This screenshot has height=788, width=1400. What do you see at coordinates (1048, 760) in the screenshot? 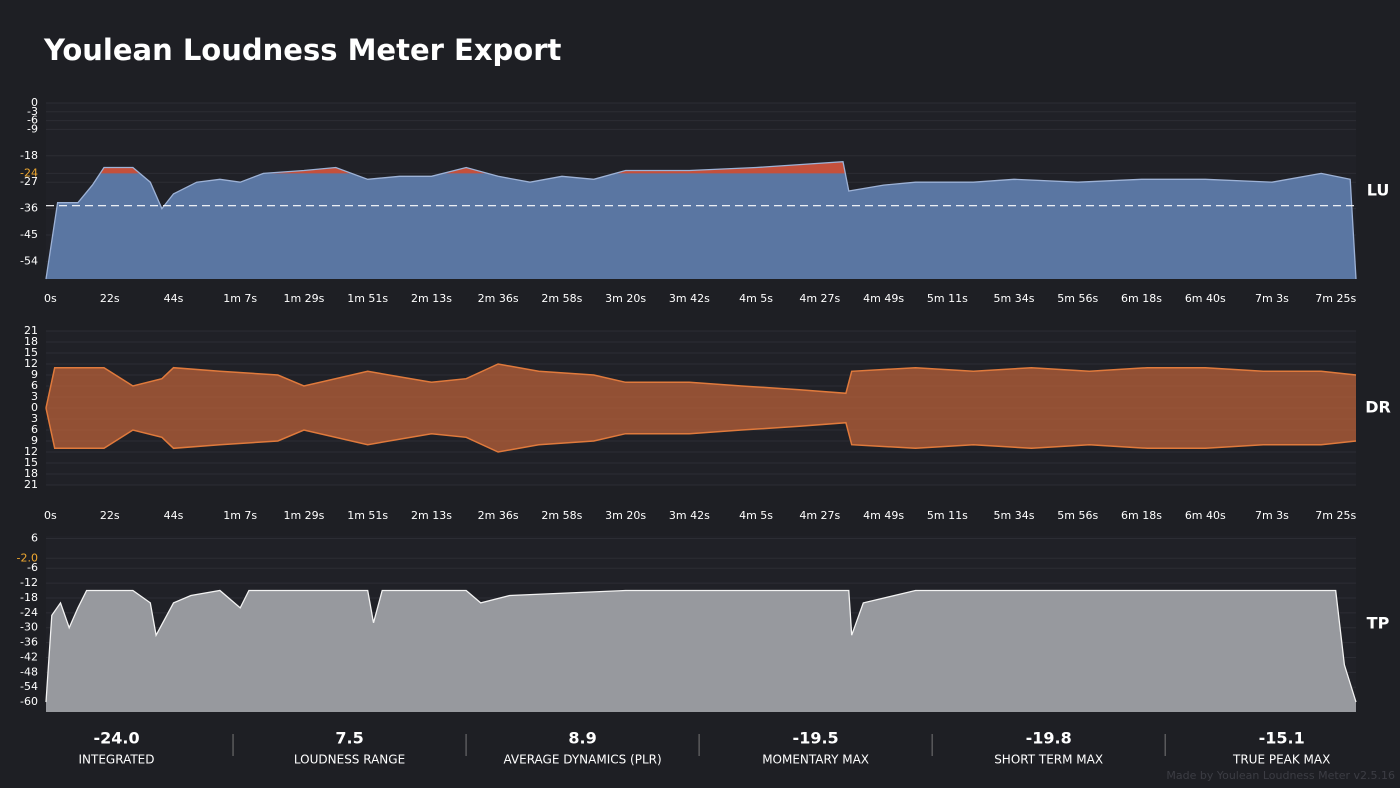
I see `stat-label: SHORT TERM MAX` at bounding box center [1048, 760].